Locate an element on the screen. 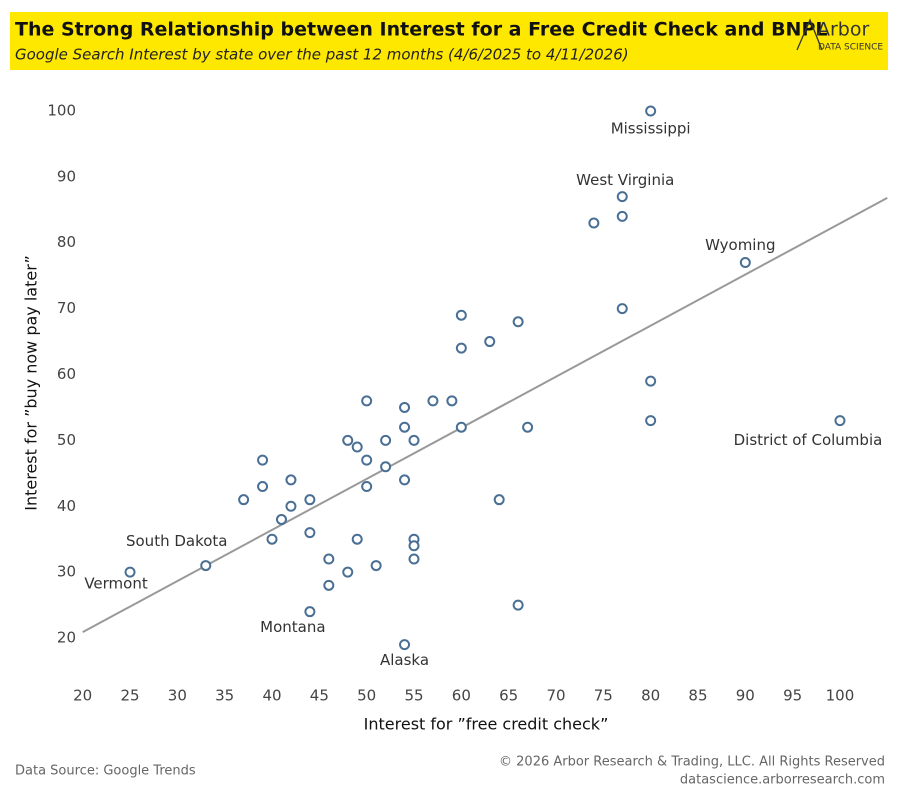  y-axis-title: Interest for ”buy now pay later” is located at coordinates (31, 383).